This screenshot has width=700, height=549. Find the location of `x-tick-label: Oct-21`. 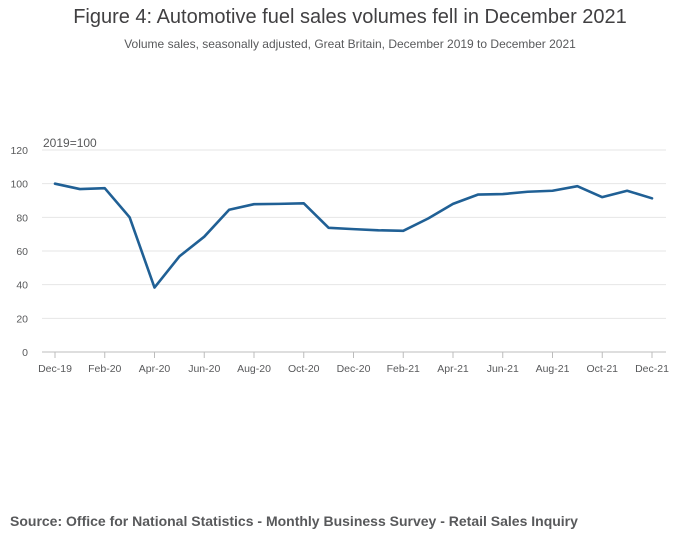

x-tick-label: Oct-21 is located at coordinates (602, 369).